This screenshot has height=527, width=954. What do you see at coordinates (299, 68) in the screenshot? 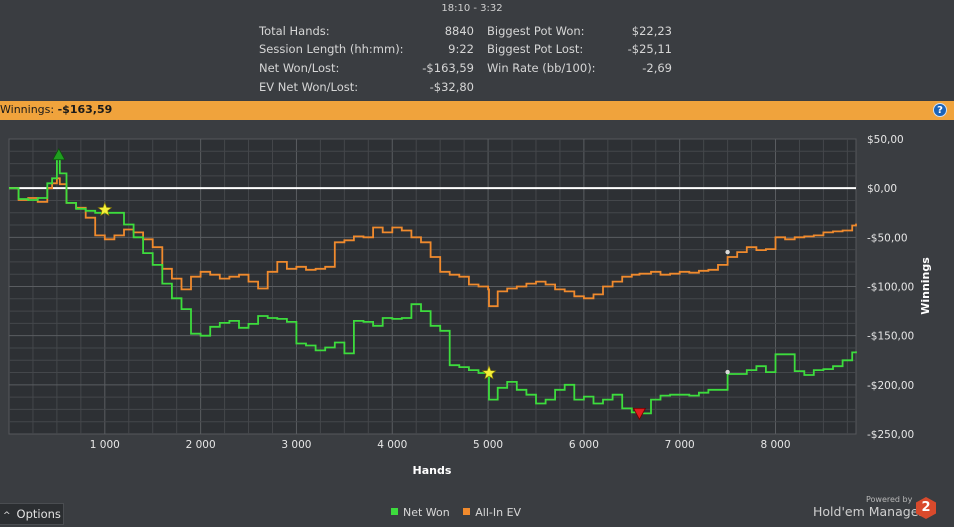
I see `net-won-lost-label: Net Won/Lost:` at bounding box center [299, 68].